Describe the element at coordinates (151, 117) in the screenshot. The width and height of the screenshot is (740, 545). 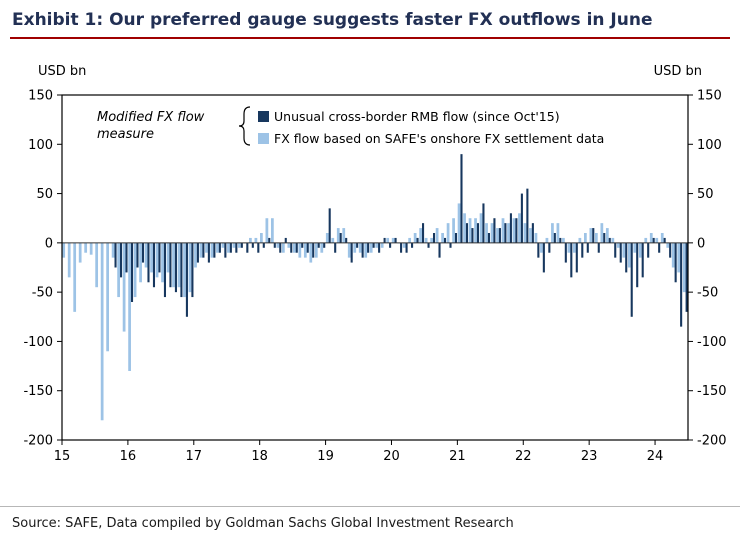
I see `annotation-line1: Modified FX flow` at that location.